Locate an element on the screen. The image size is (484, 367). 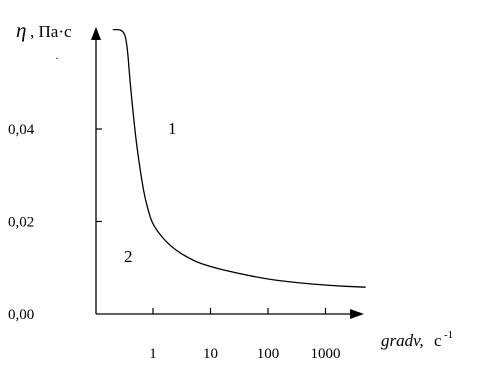
x-tick-label: 100 is located at coordinates (268, 354).